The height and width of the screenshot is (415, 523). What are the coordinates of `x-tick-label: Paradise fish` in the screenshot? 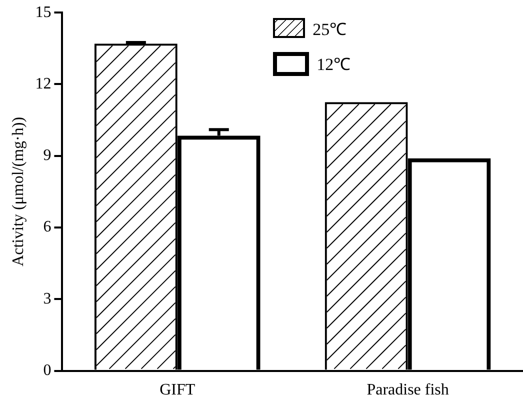 It's located at (407, 390).